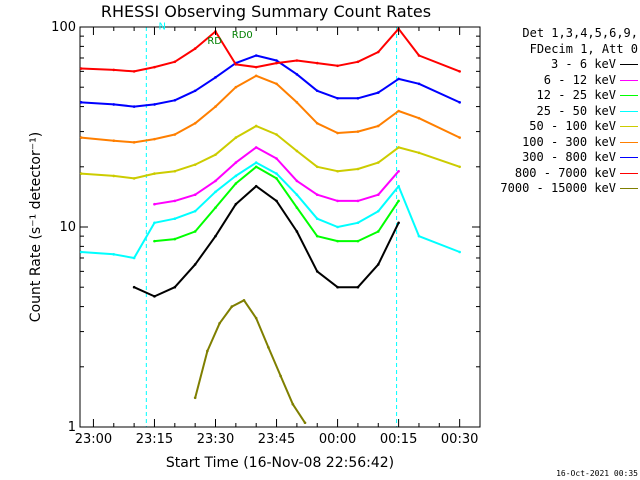 The image size is (640, 480). I want to click on legend-entry-label: 50 - 100 keV, so click(572, 126).